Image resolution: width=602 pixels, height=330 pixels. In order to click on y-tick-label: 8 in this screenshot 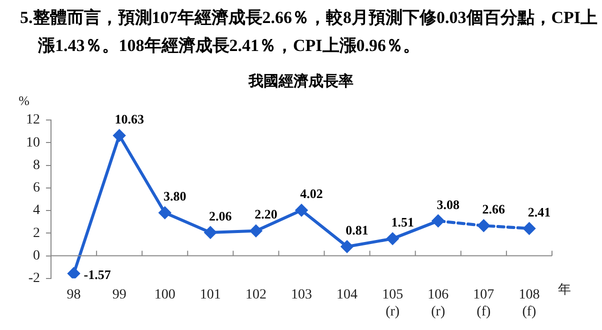, I will do `click(36, 165)`.